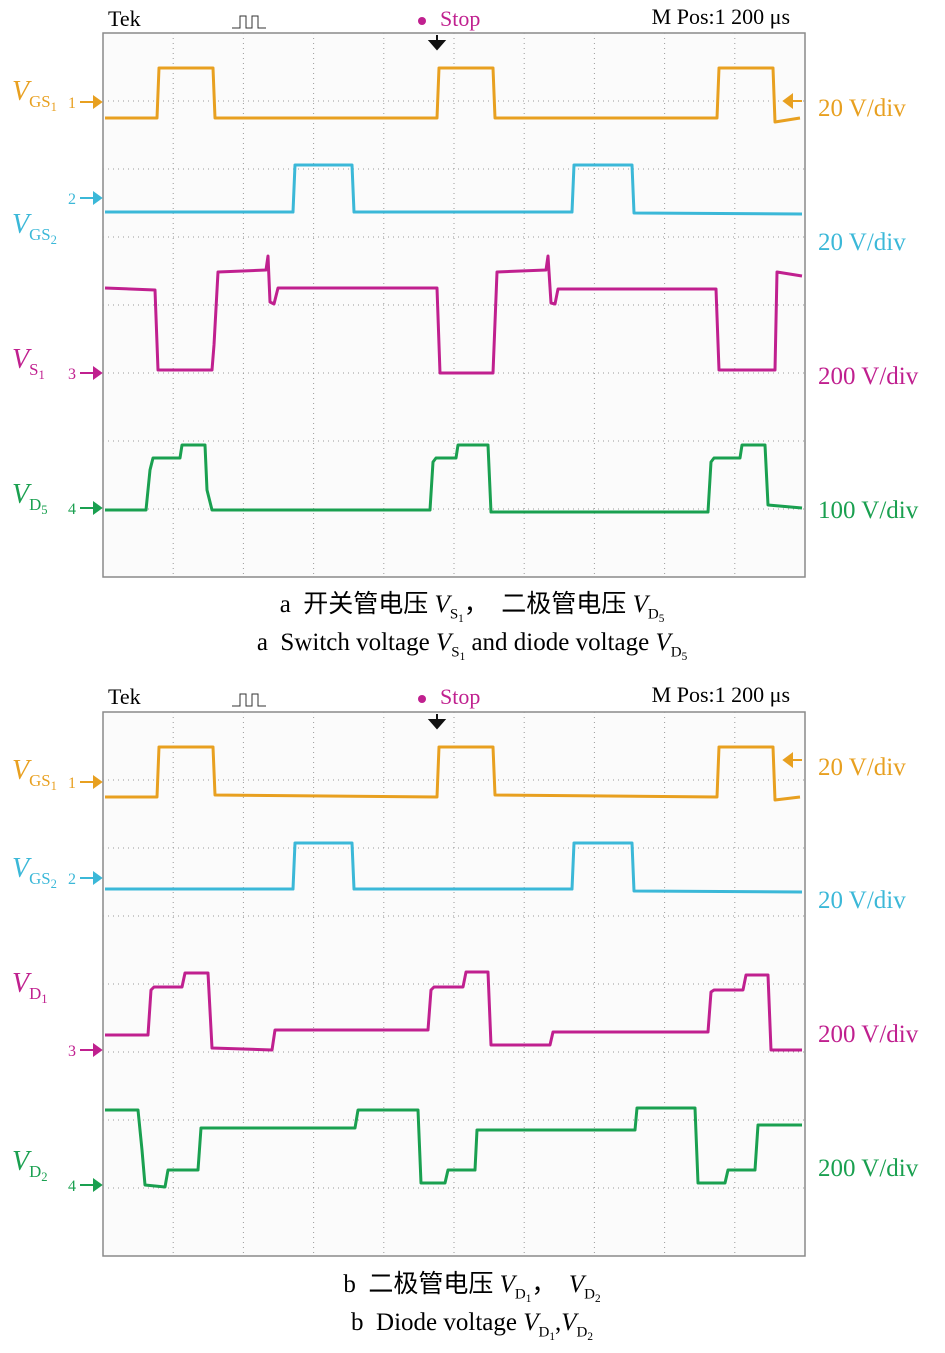 The image size is (945, 1353). I want to click on caption-text: ，, so click(550, 1284).